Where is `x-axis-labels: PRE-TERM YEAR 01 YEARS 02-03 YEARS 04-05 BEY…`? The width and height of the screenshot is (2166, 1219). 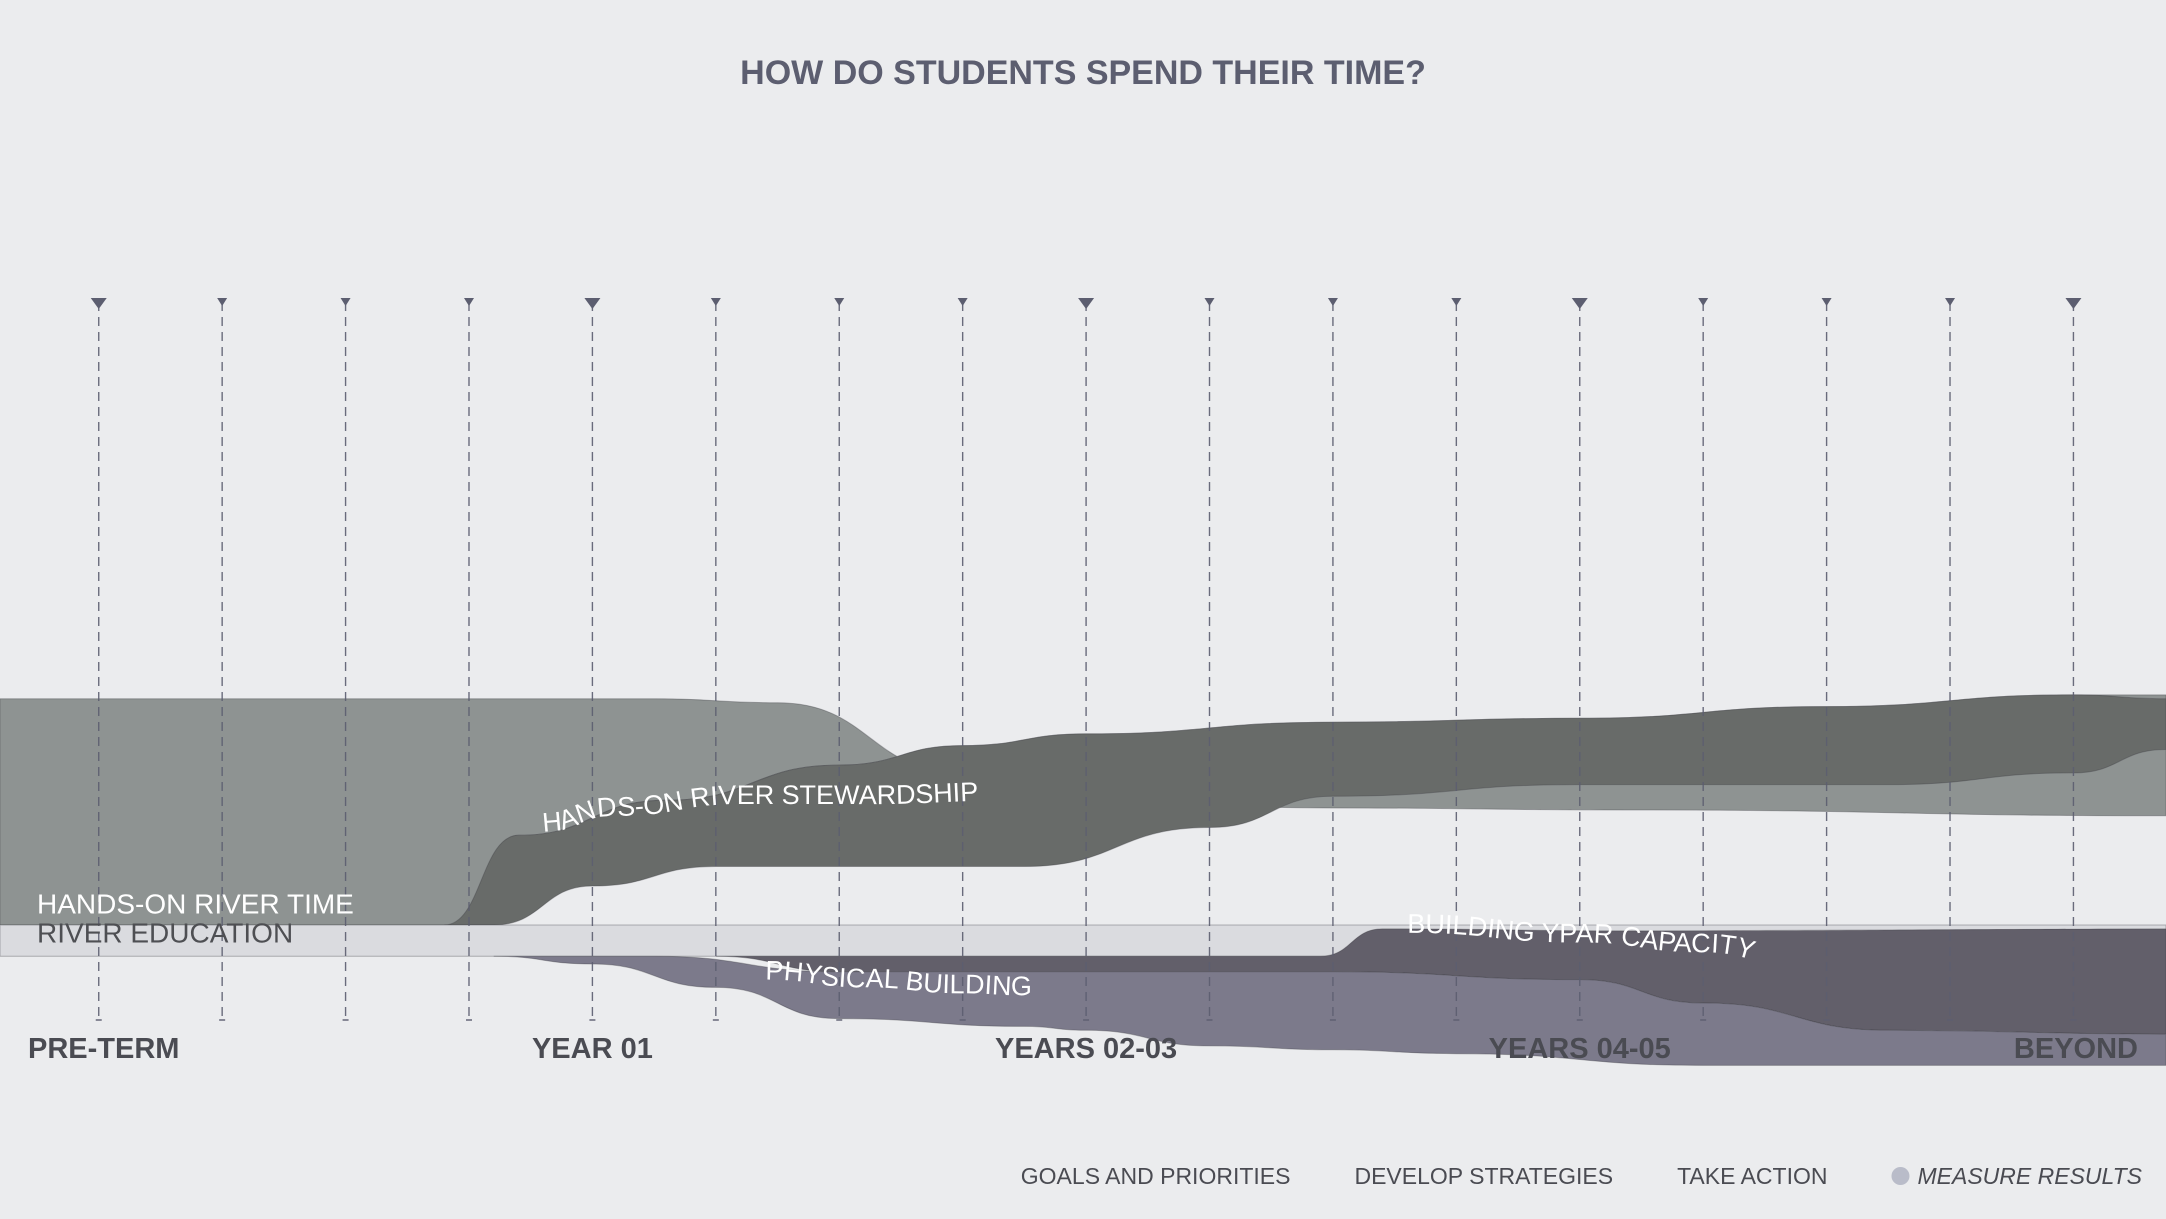 x-axis-labels: PRE-TERM YEAR 01 YEARS 02-03 YEARS 04-05 BEY… is located at coordinates (1083, 1049).